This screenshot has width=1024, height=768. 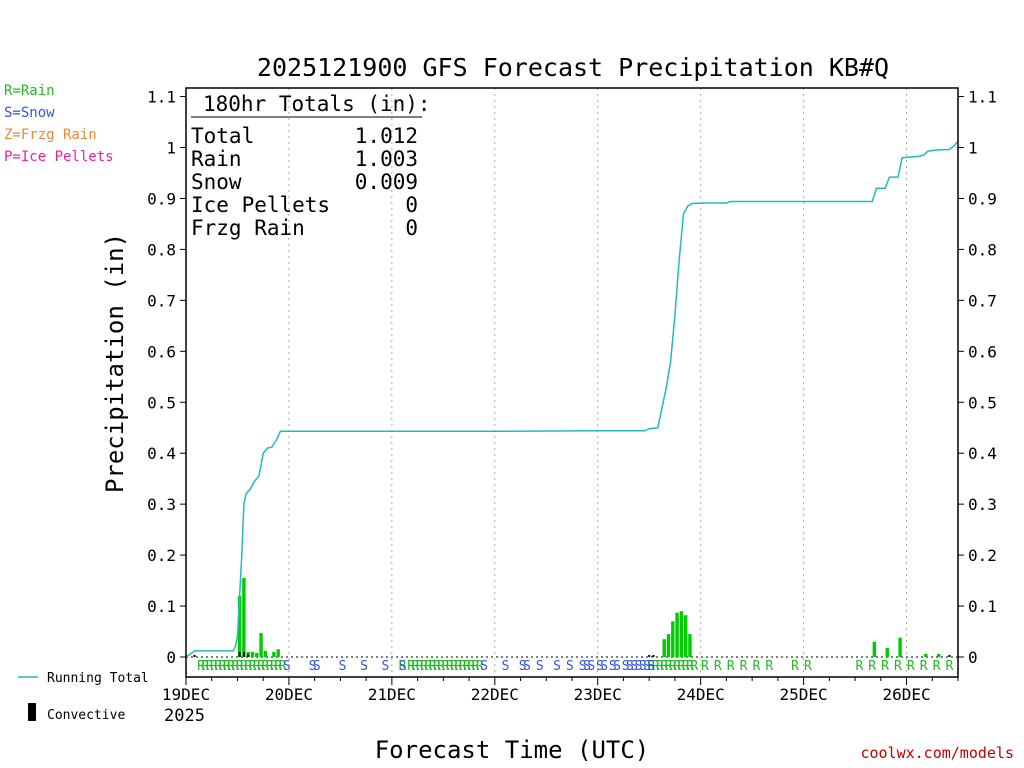 I want to click on ptype-r-2: R, so click(x=210, y=666).